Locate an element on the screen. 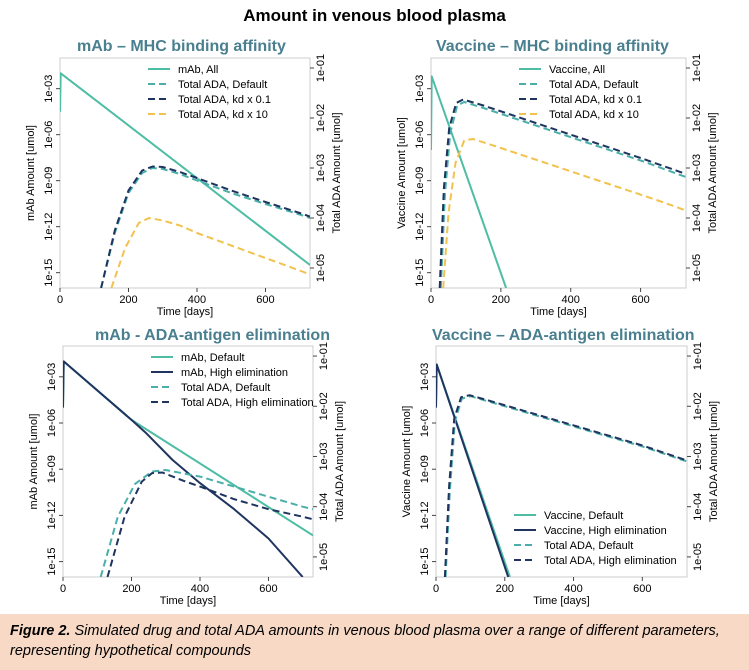 This screenshot has height=670, width=749. legend-label-1: mAb, Default is located at coordinates (213, 358).